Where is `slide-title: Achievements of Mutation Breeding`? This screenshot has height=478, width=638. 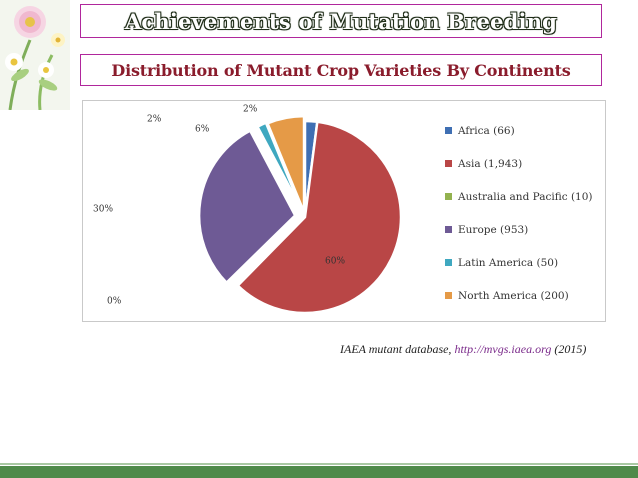 slide-title: Achievements of Mutation Breeding is located at coordinates (341, 21).